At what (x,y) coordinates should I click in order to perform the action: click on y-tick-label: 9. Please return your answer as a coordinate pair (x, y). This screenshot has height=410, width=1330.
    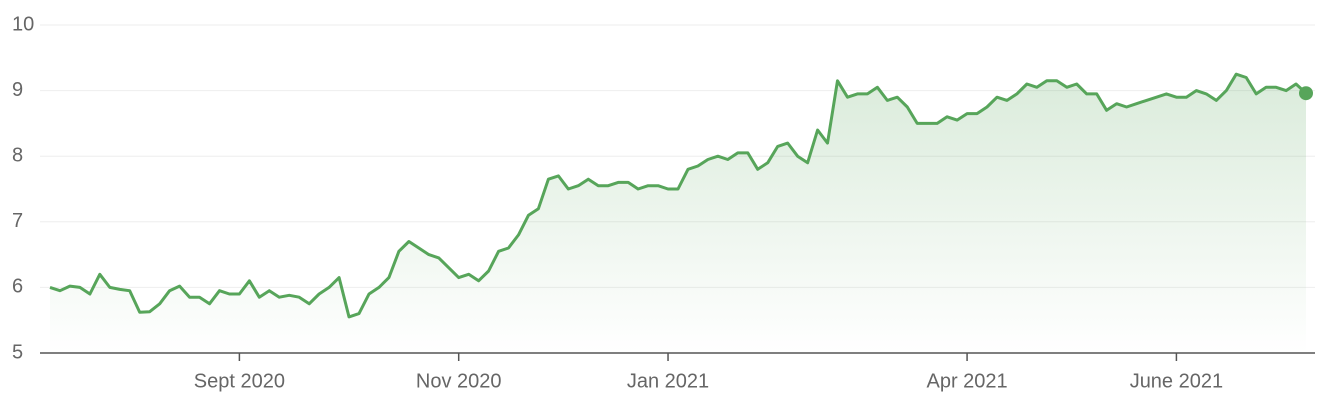
    Looking at the image, I should click on (17, 90).